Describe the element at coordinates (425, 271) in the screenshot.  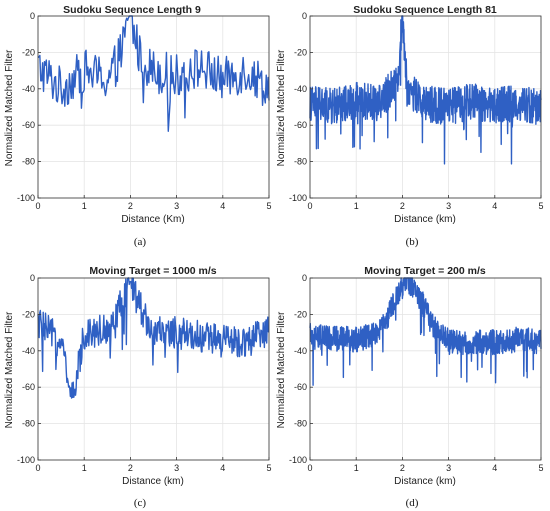
I see `panel-d-title: Moving Target = 200 m/s` at that location.